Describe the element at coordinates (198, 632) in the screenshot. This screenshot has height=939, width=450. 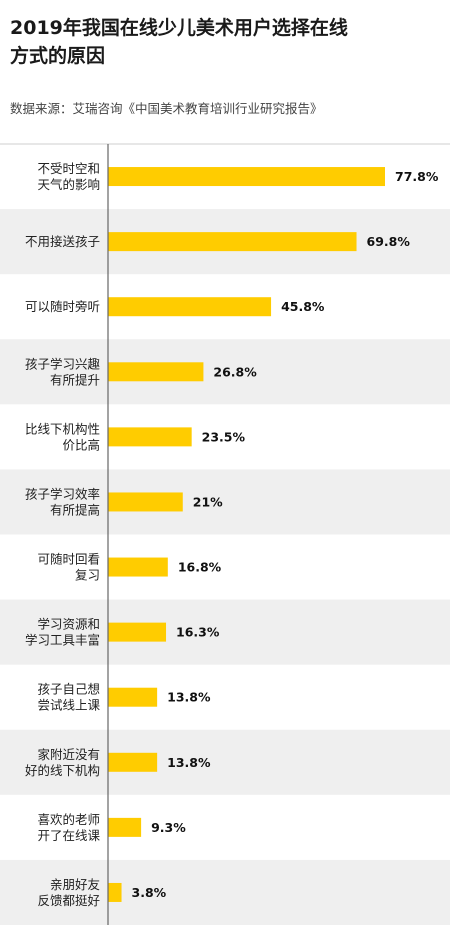
I see `value-label: 16.3%` at that location.